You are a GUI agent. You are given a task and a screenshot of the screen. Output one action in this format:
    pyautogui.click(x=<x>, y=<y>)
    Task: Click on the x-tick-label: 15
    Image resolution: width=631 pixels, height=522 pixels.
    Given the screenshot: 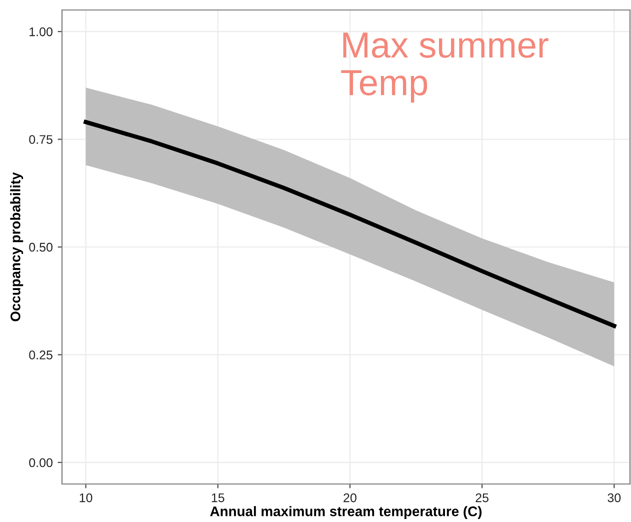 What is the action you would take?
    pyautogui.click(x=218, y=497)
    